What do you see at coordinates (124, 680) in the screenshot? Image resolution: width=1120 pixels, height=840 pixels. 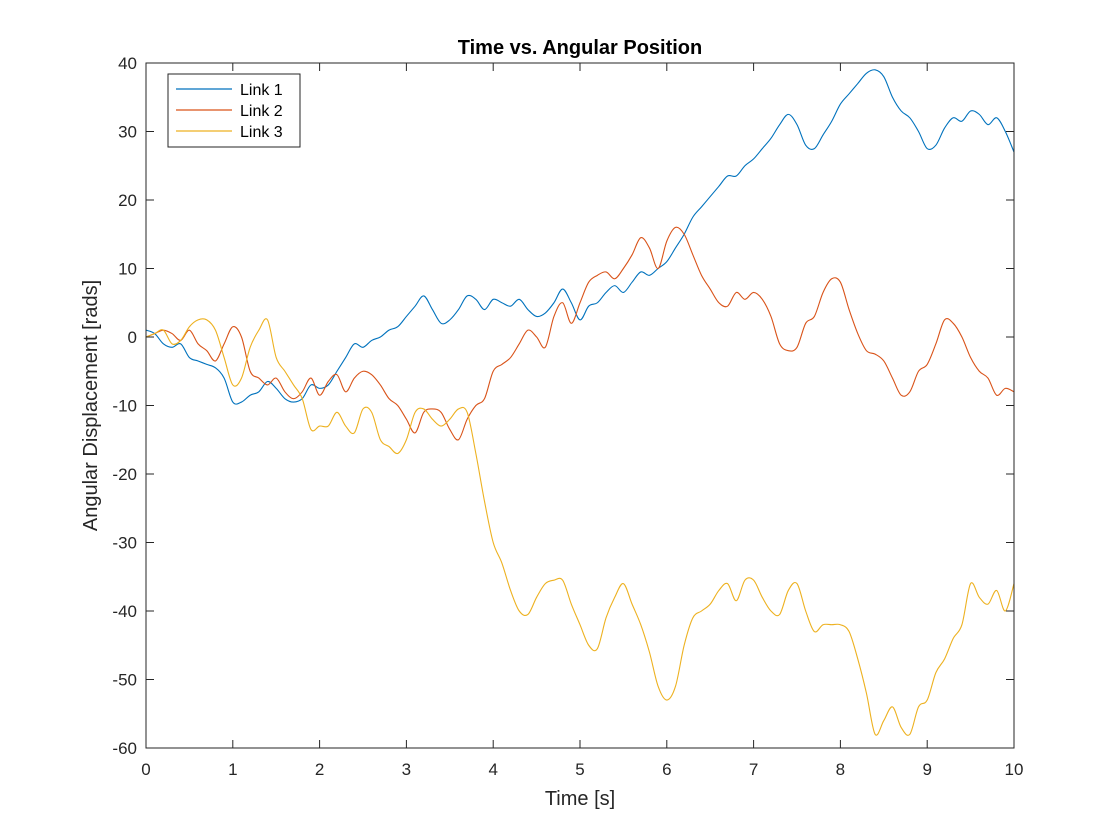 I see `y-tick-label: -50` at bounding box center [124, 680].